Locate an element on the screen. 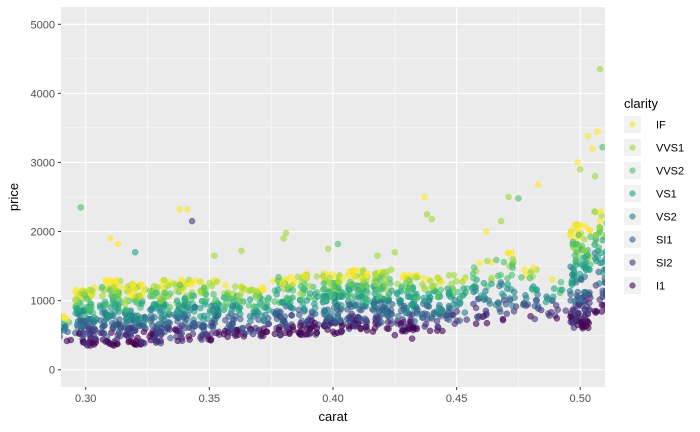 The width and height of the screenshot is (700, 432). y-axis-title: price is located at coordinates (13, 197).